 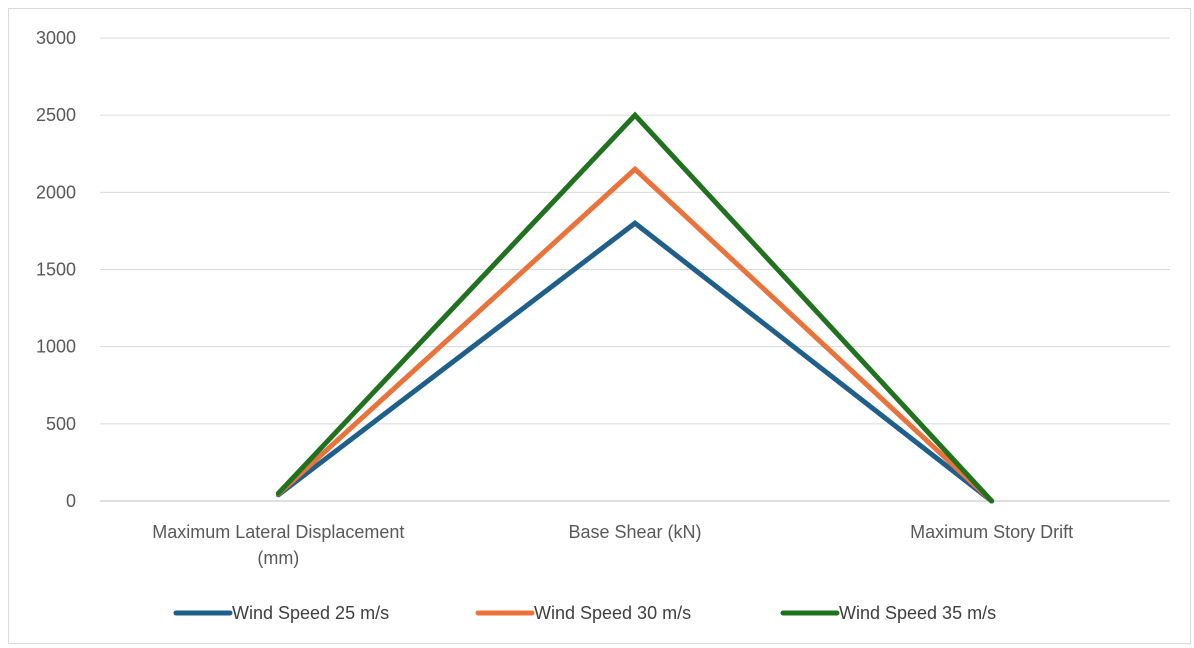 I want to click on legend-label: Wind Speed 30 m/s, so click(x=612, y=613).